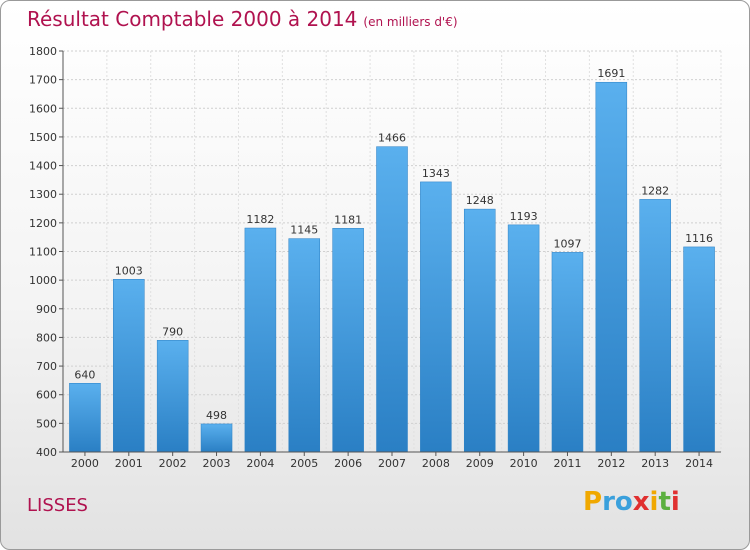  What do you see at coordinates (43, 194) in the screenshot?
I see `y-tick-label: 1300` at bounding box center [43, 194].